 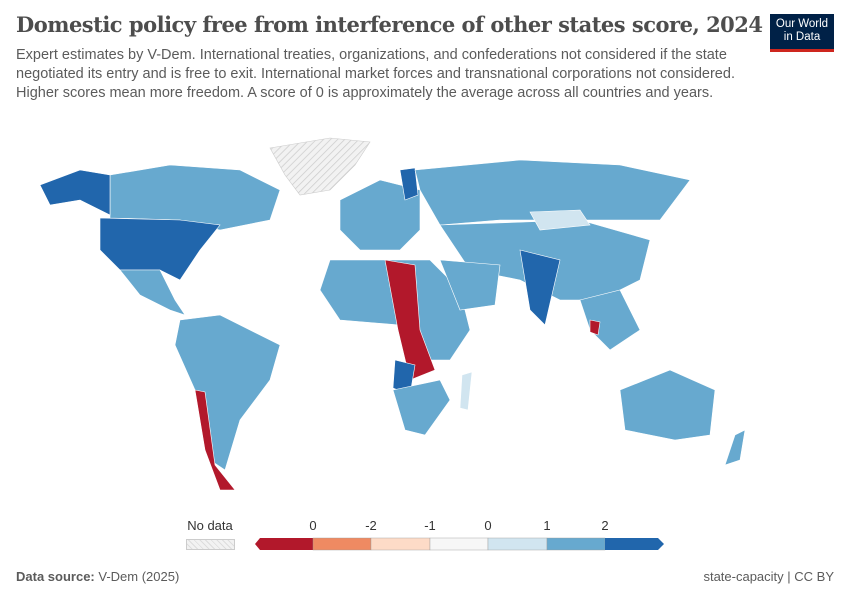 I want to click on malaysia, so click(x=595, y=327).